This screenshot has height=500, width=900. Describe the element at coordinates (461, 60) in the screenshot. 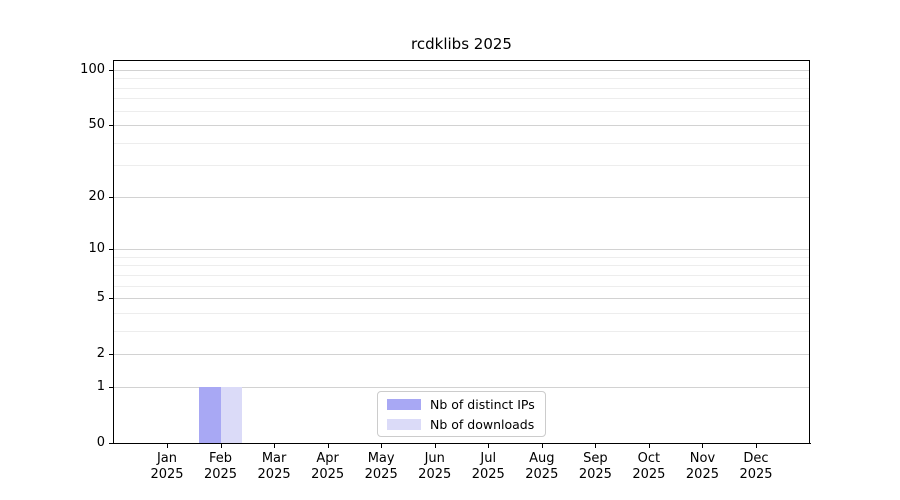

I see `axis-spine-top` at that location.